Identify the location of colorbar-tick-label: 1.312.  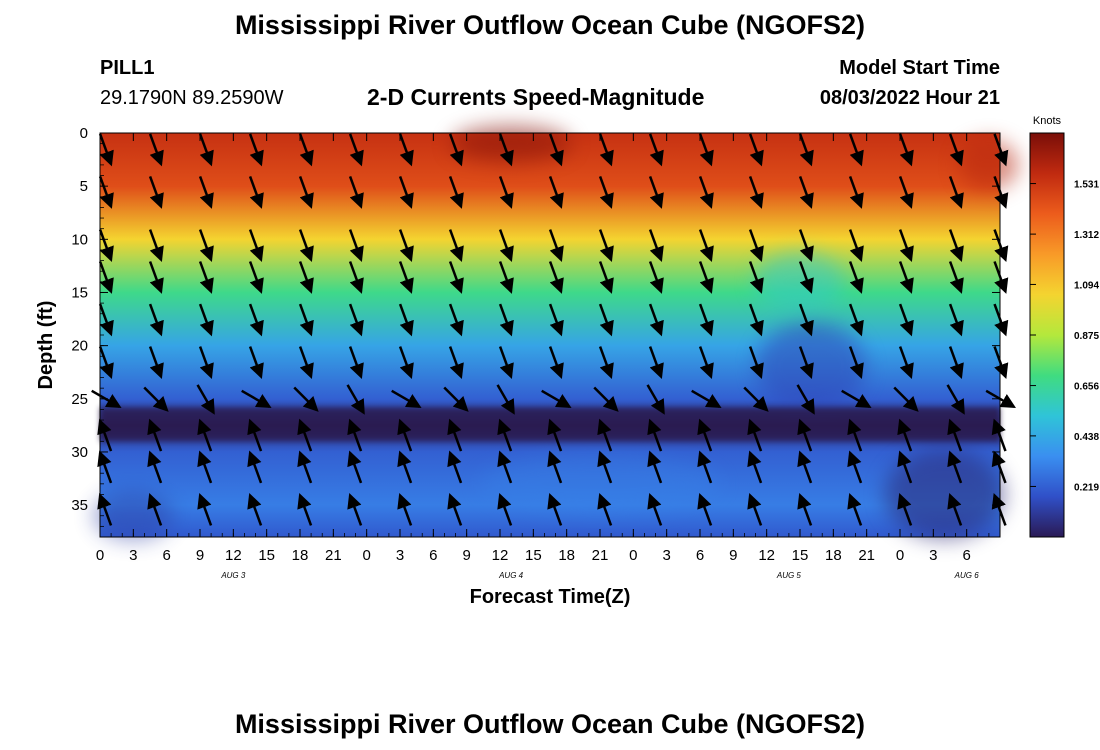
(1086, 235).